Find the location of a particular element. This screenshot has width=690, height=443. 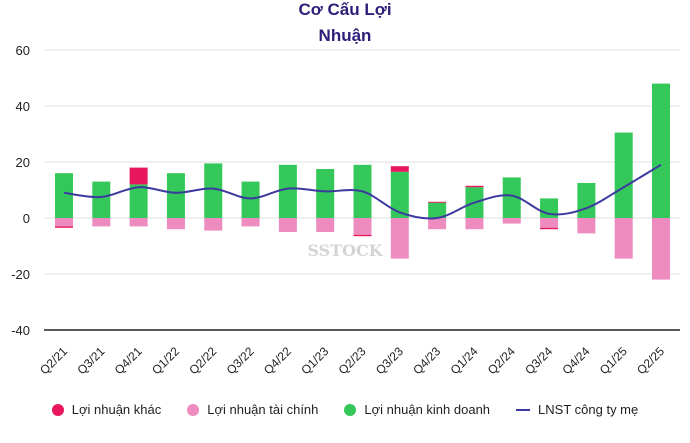

y-tick-label: -40 is located at coordinates (20, 330).